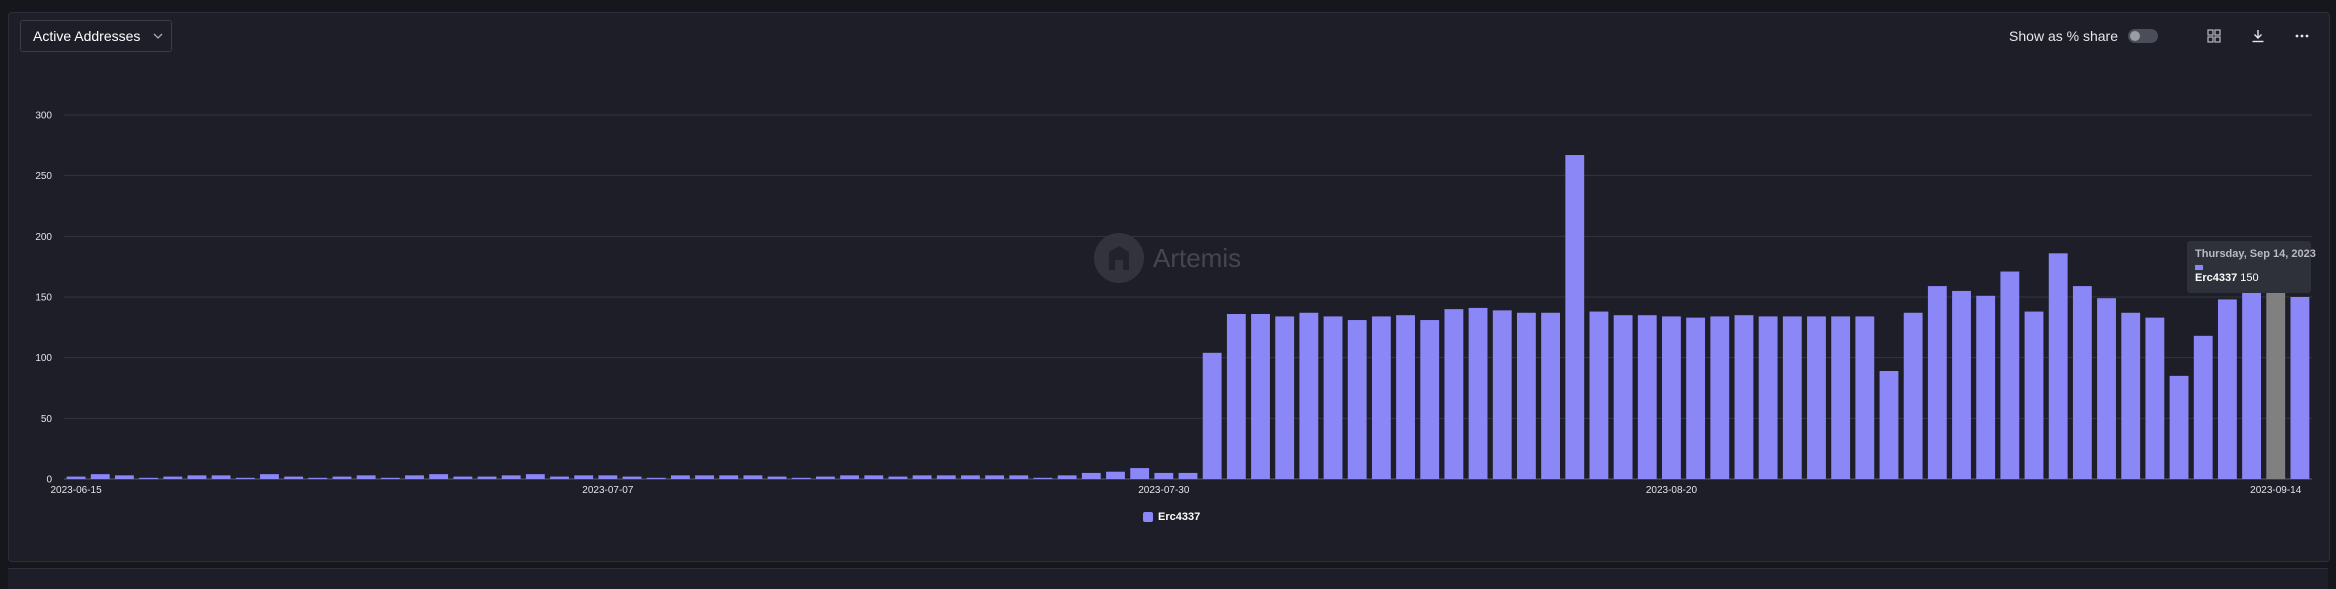 The width and height of the screenshot is (2336, 589). I want to click on download-button, so click(2258, 36).